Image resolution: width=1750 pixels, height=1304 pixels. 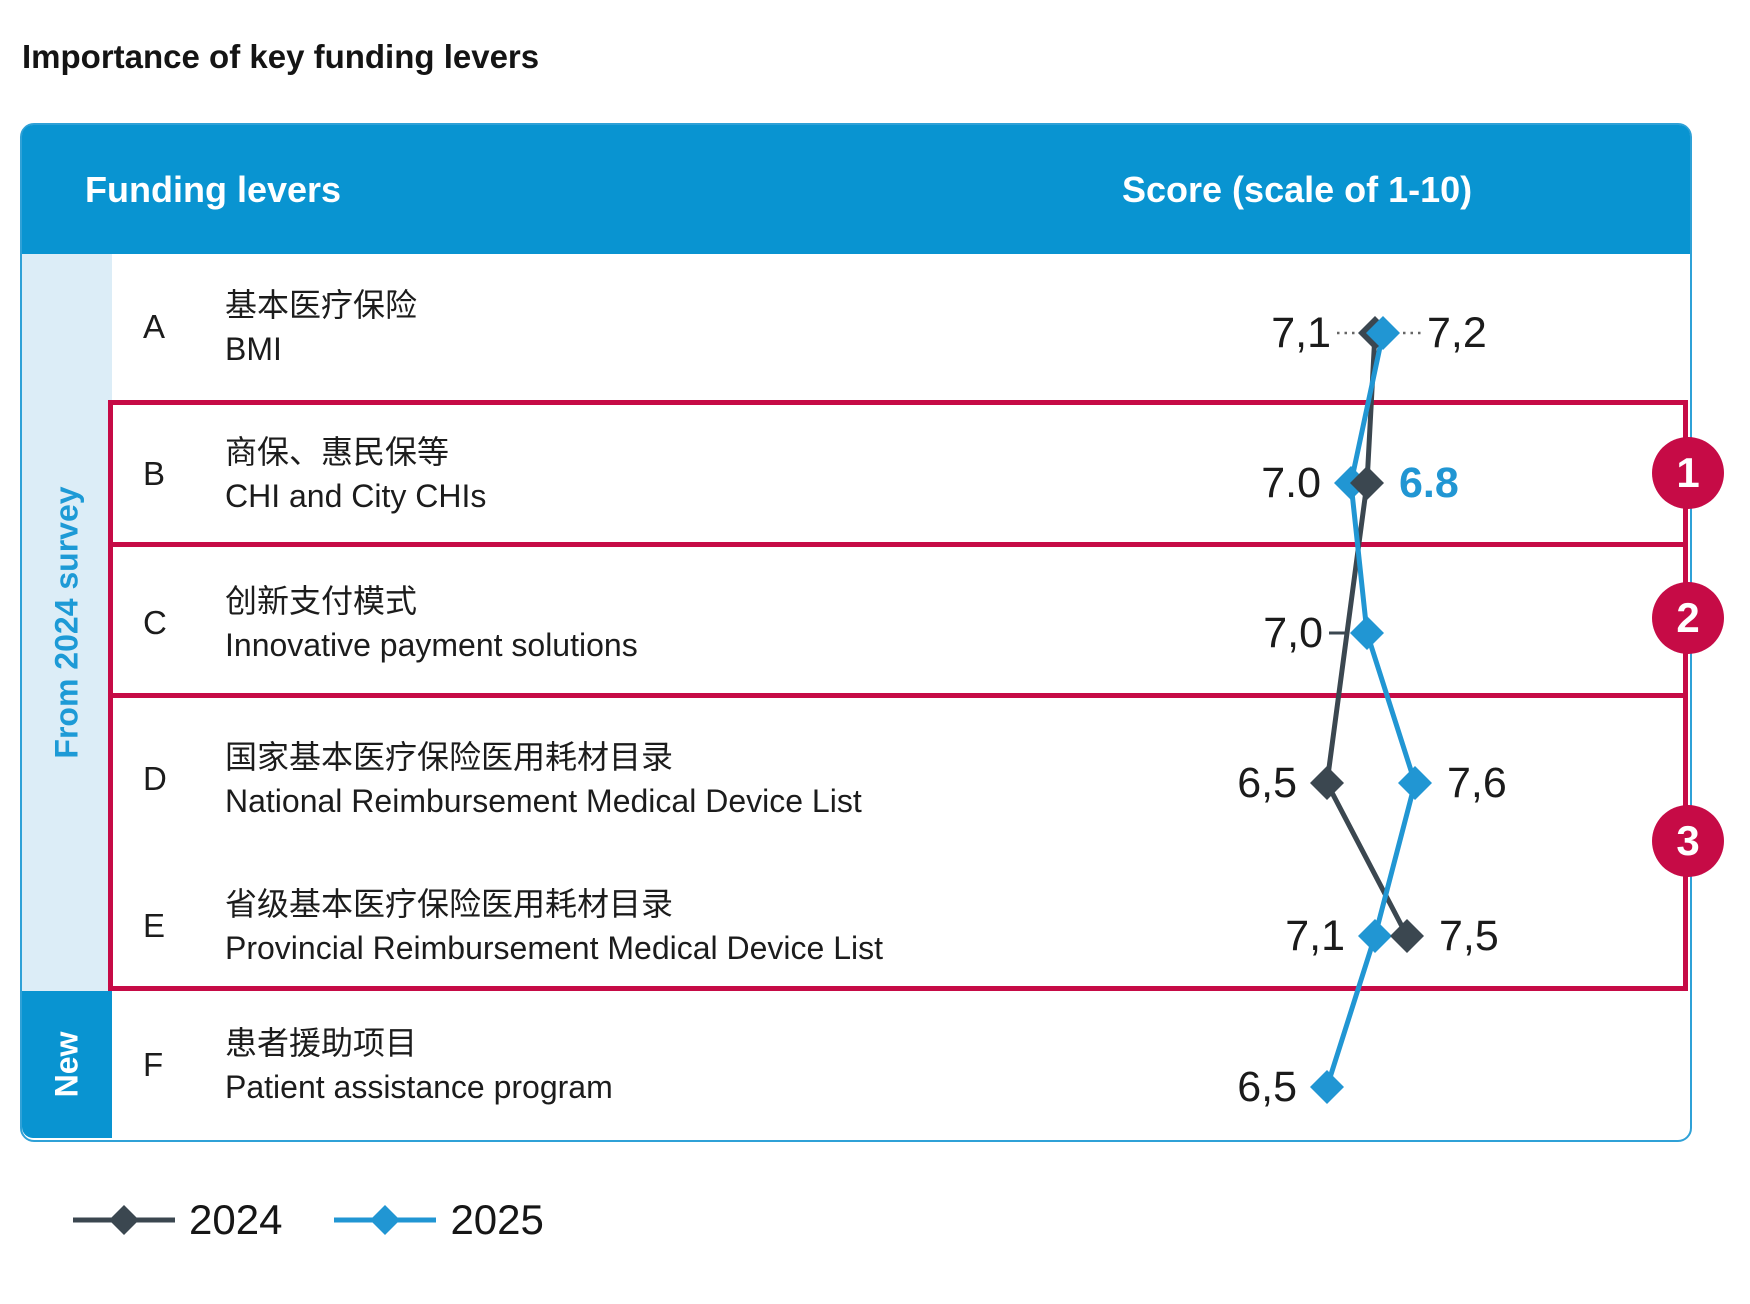 What do you see at coordinates (449, 757) in the screenshot?
I see `row-title-zh: 国家基本医疗保险医用耗材目录` at bounding box center [449, 757].